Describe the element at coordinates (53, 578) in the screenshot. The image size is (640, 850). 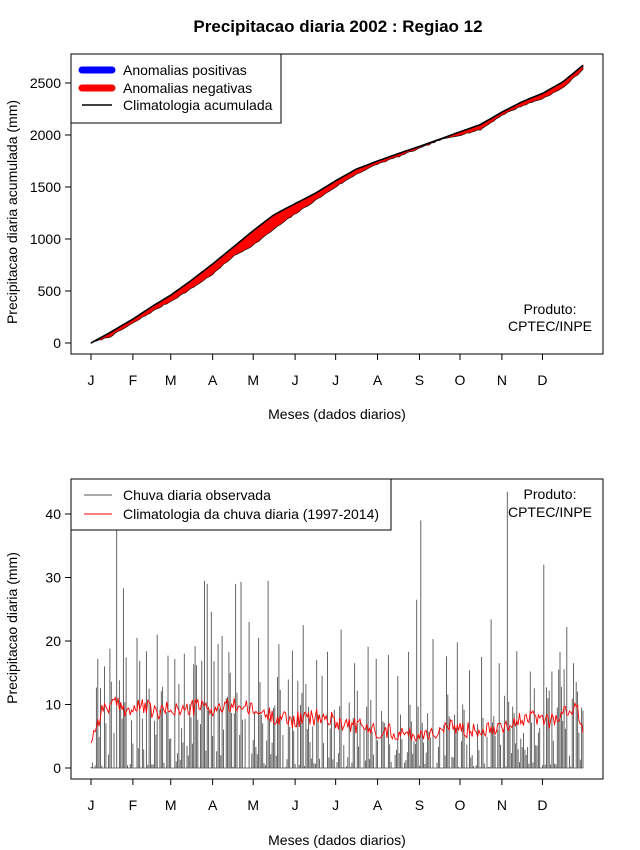
I see `y-tick-label: 30` at that location.